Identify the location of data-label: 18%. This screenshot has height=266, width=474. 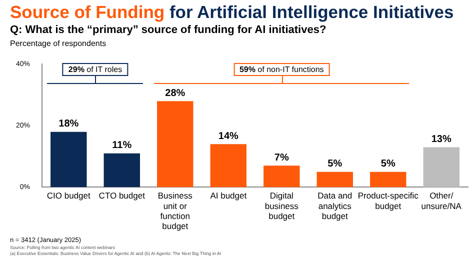
(68, 124).